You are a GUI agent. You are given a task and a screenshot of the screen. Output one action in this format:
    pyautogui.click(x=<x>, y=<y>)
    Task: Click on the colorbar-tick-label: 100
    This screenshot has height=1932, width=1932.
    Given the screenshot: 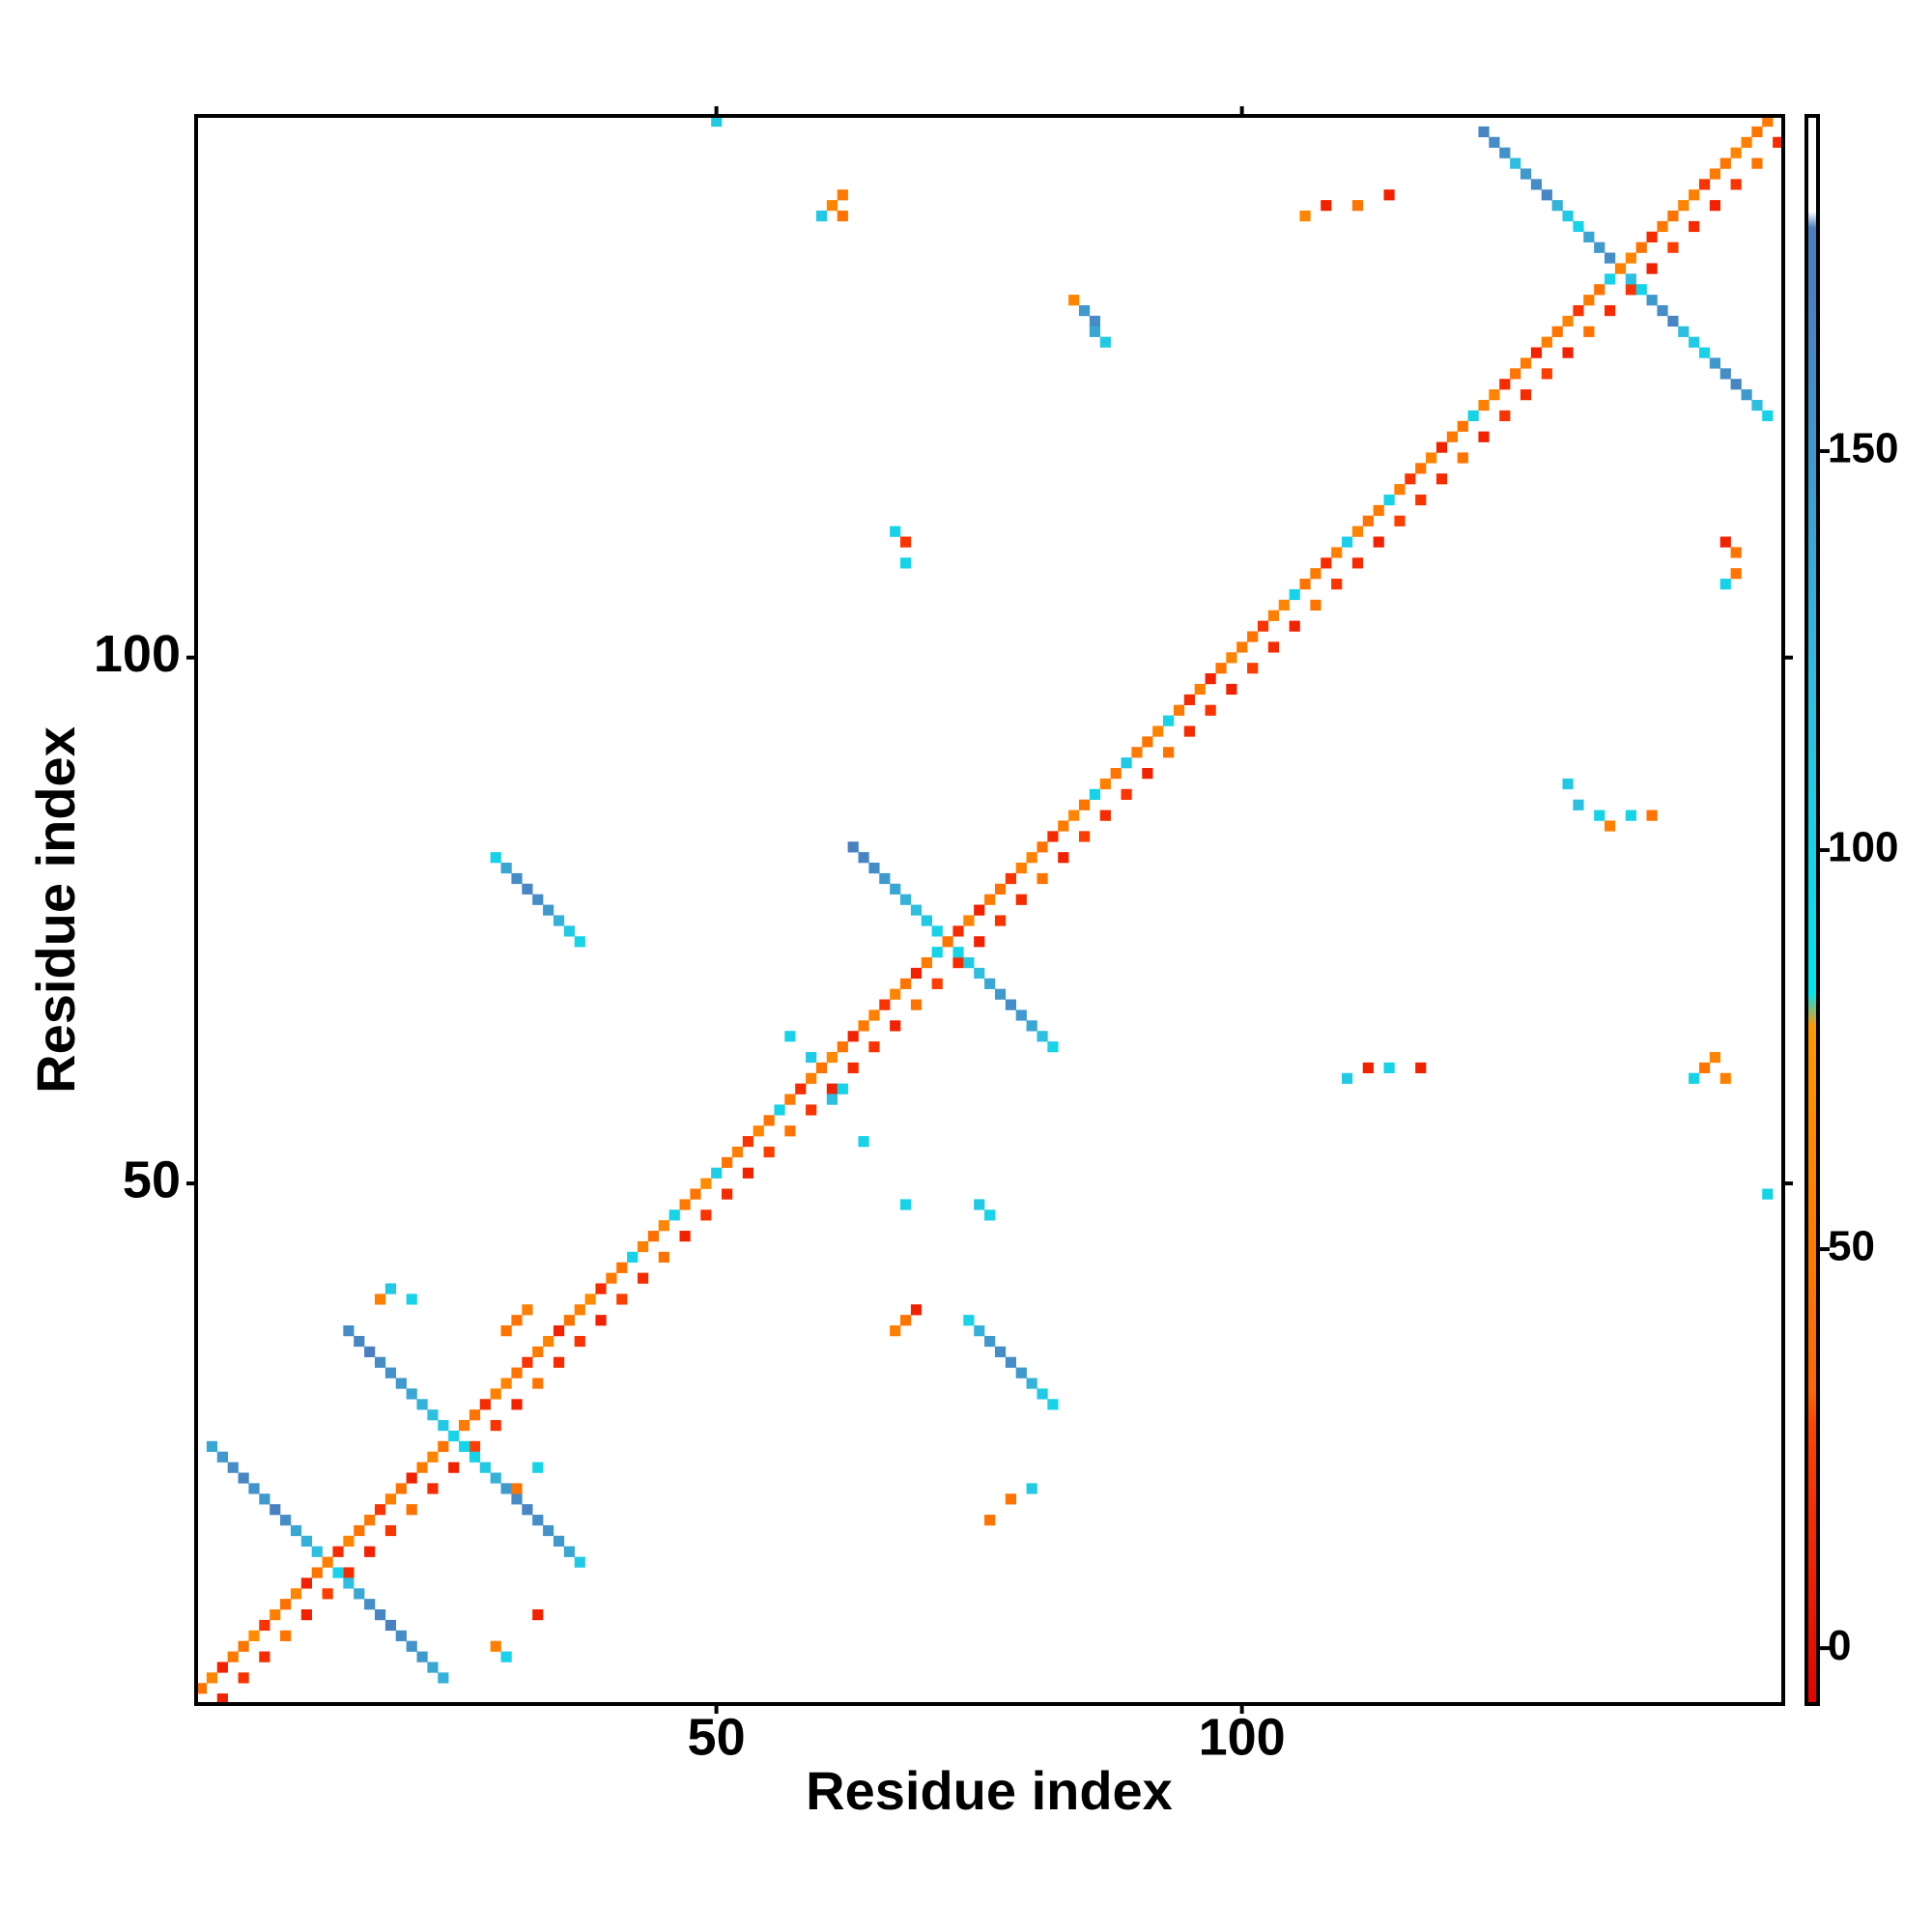 What is the action you would take?
    pyautogui.click(x=1863, y=847)
    